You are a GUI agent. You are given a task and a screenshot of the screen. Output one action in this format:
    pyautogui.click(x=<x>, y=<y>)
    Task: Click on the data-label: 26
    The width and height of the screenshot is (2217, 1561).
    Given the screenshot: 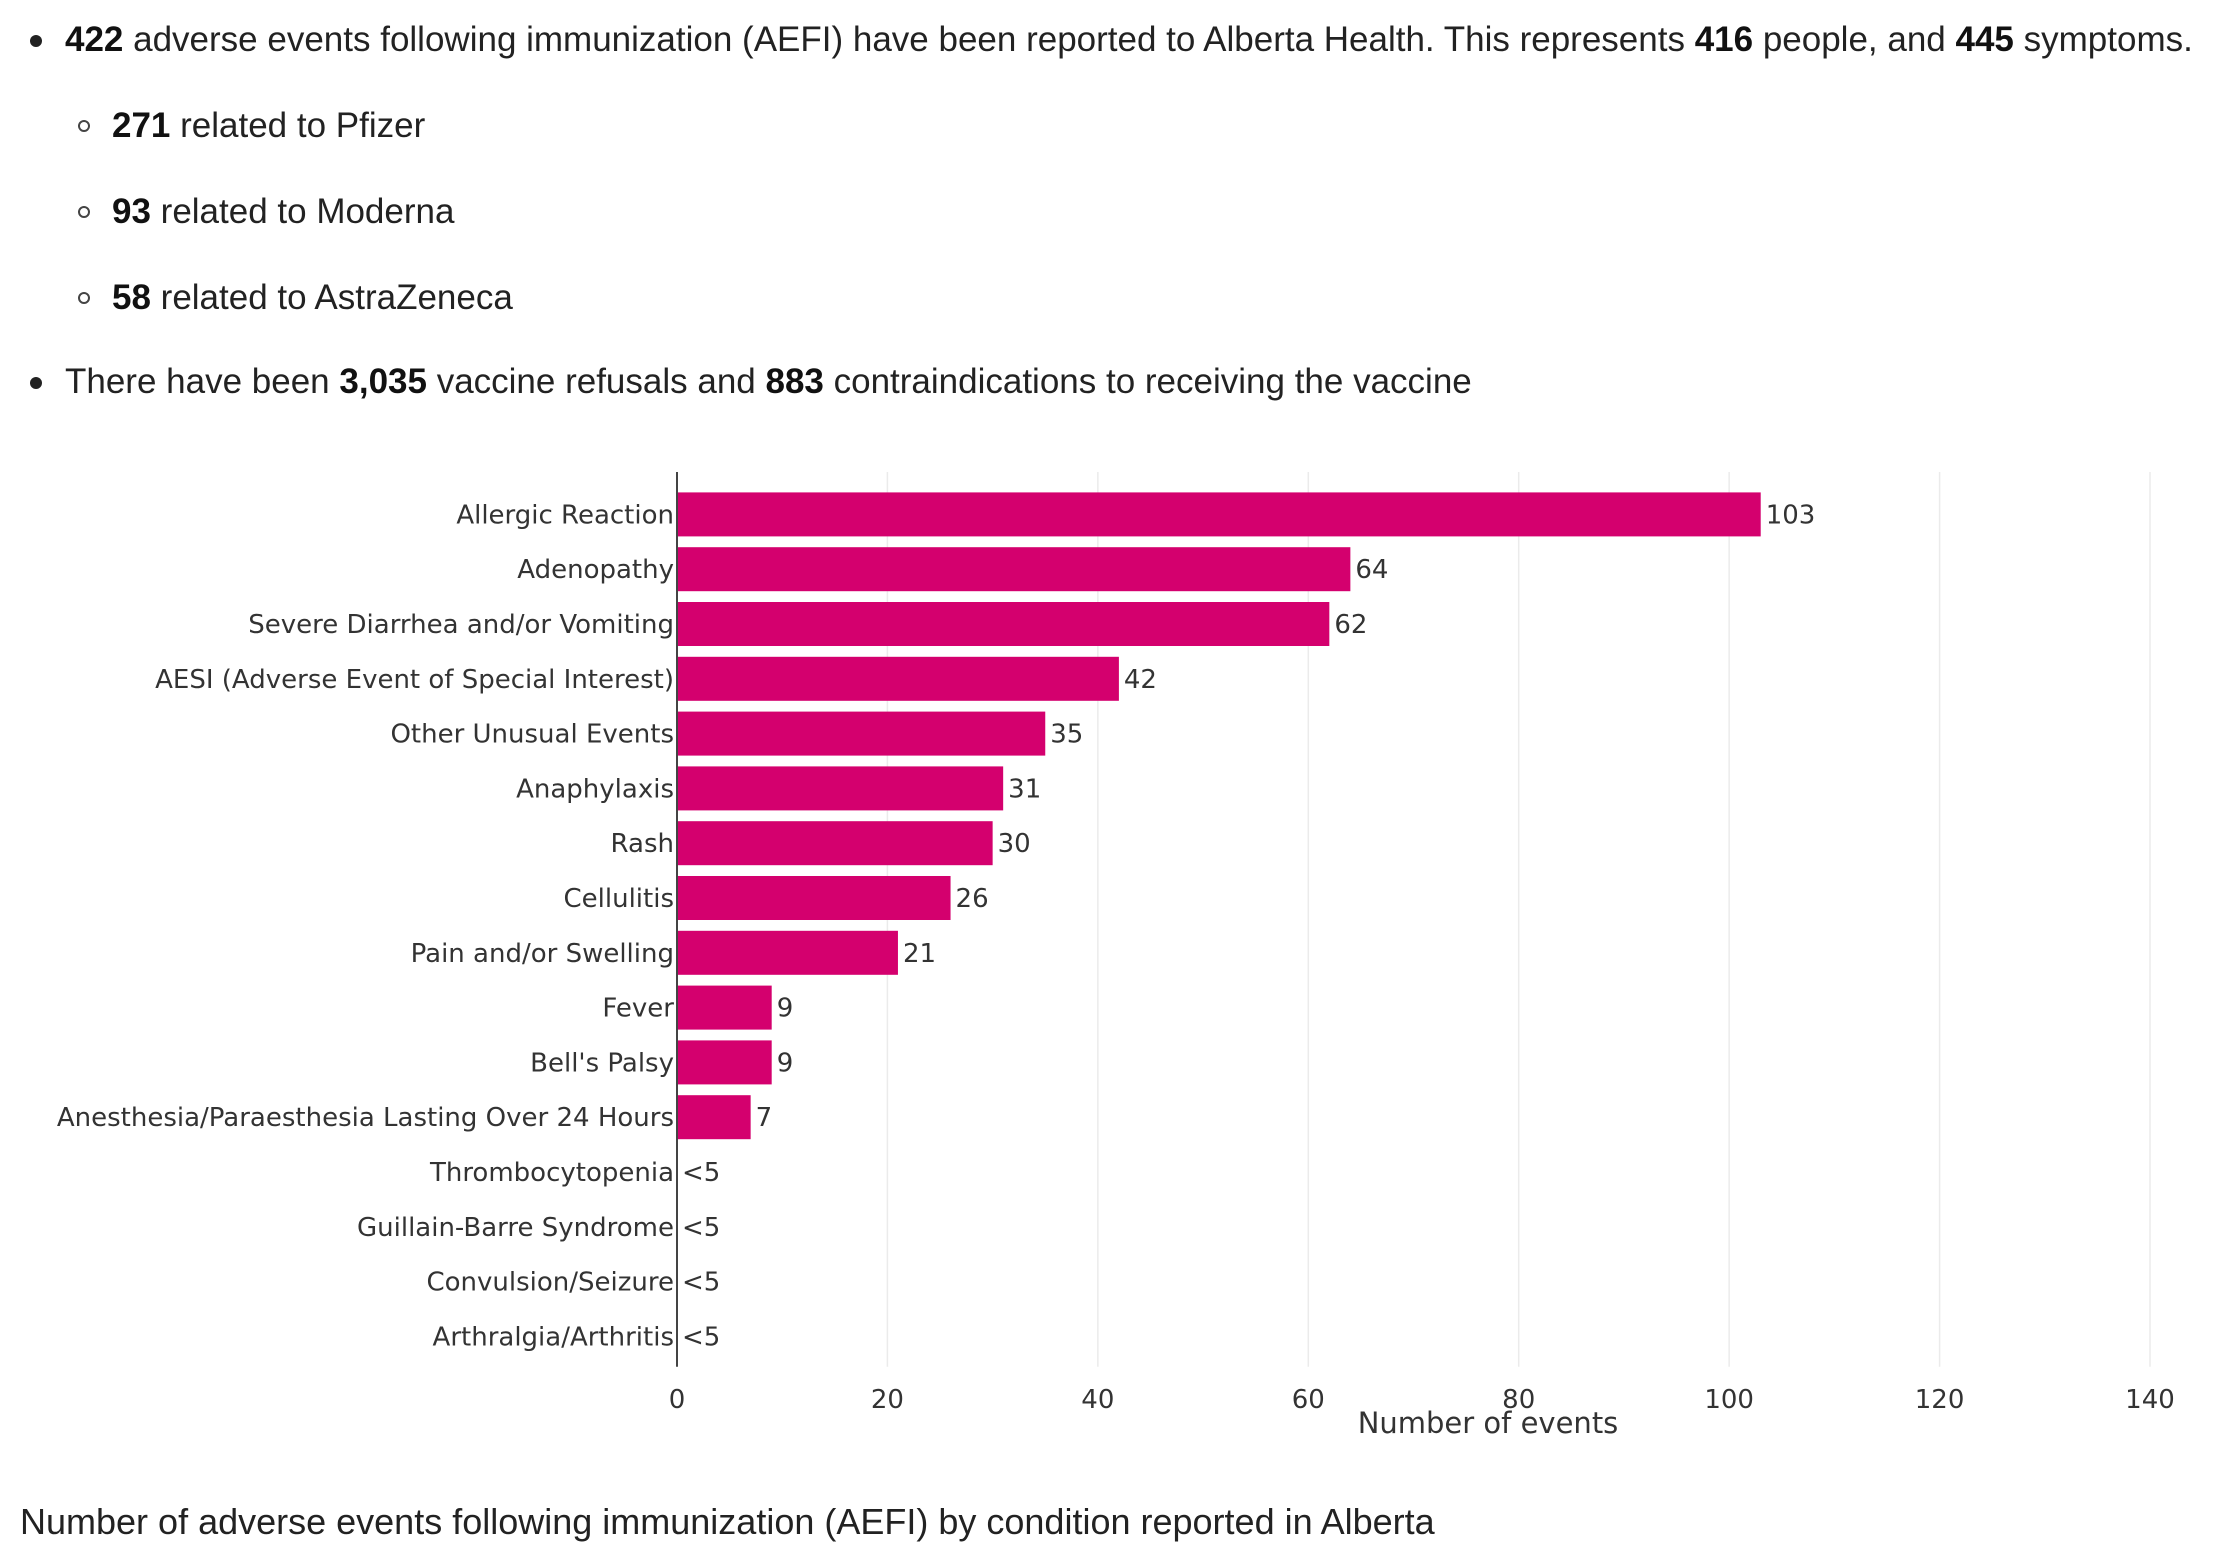 What is the action you would take?
    pyautogui.click(x=972, y=899)
    